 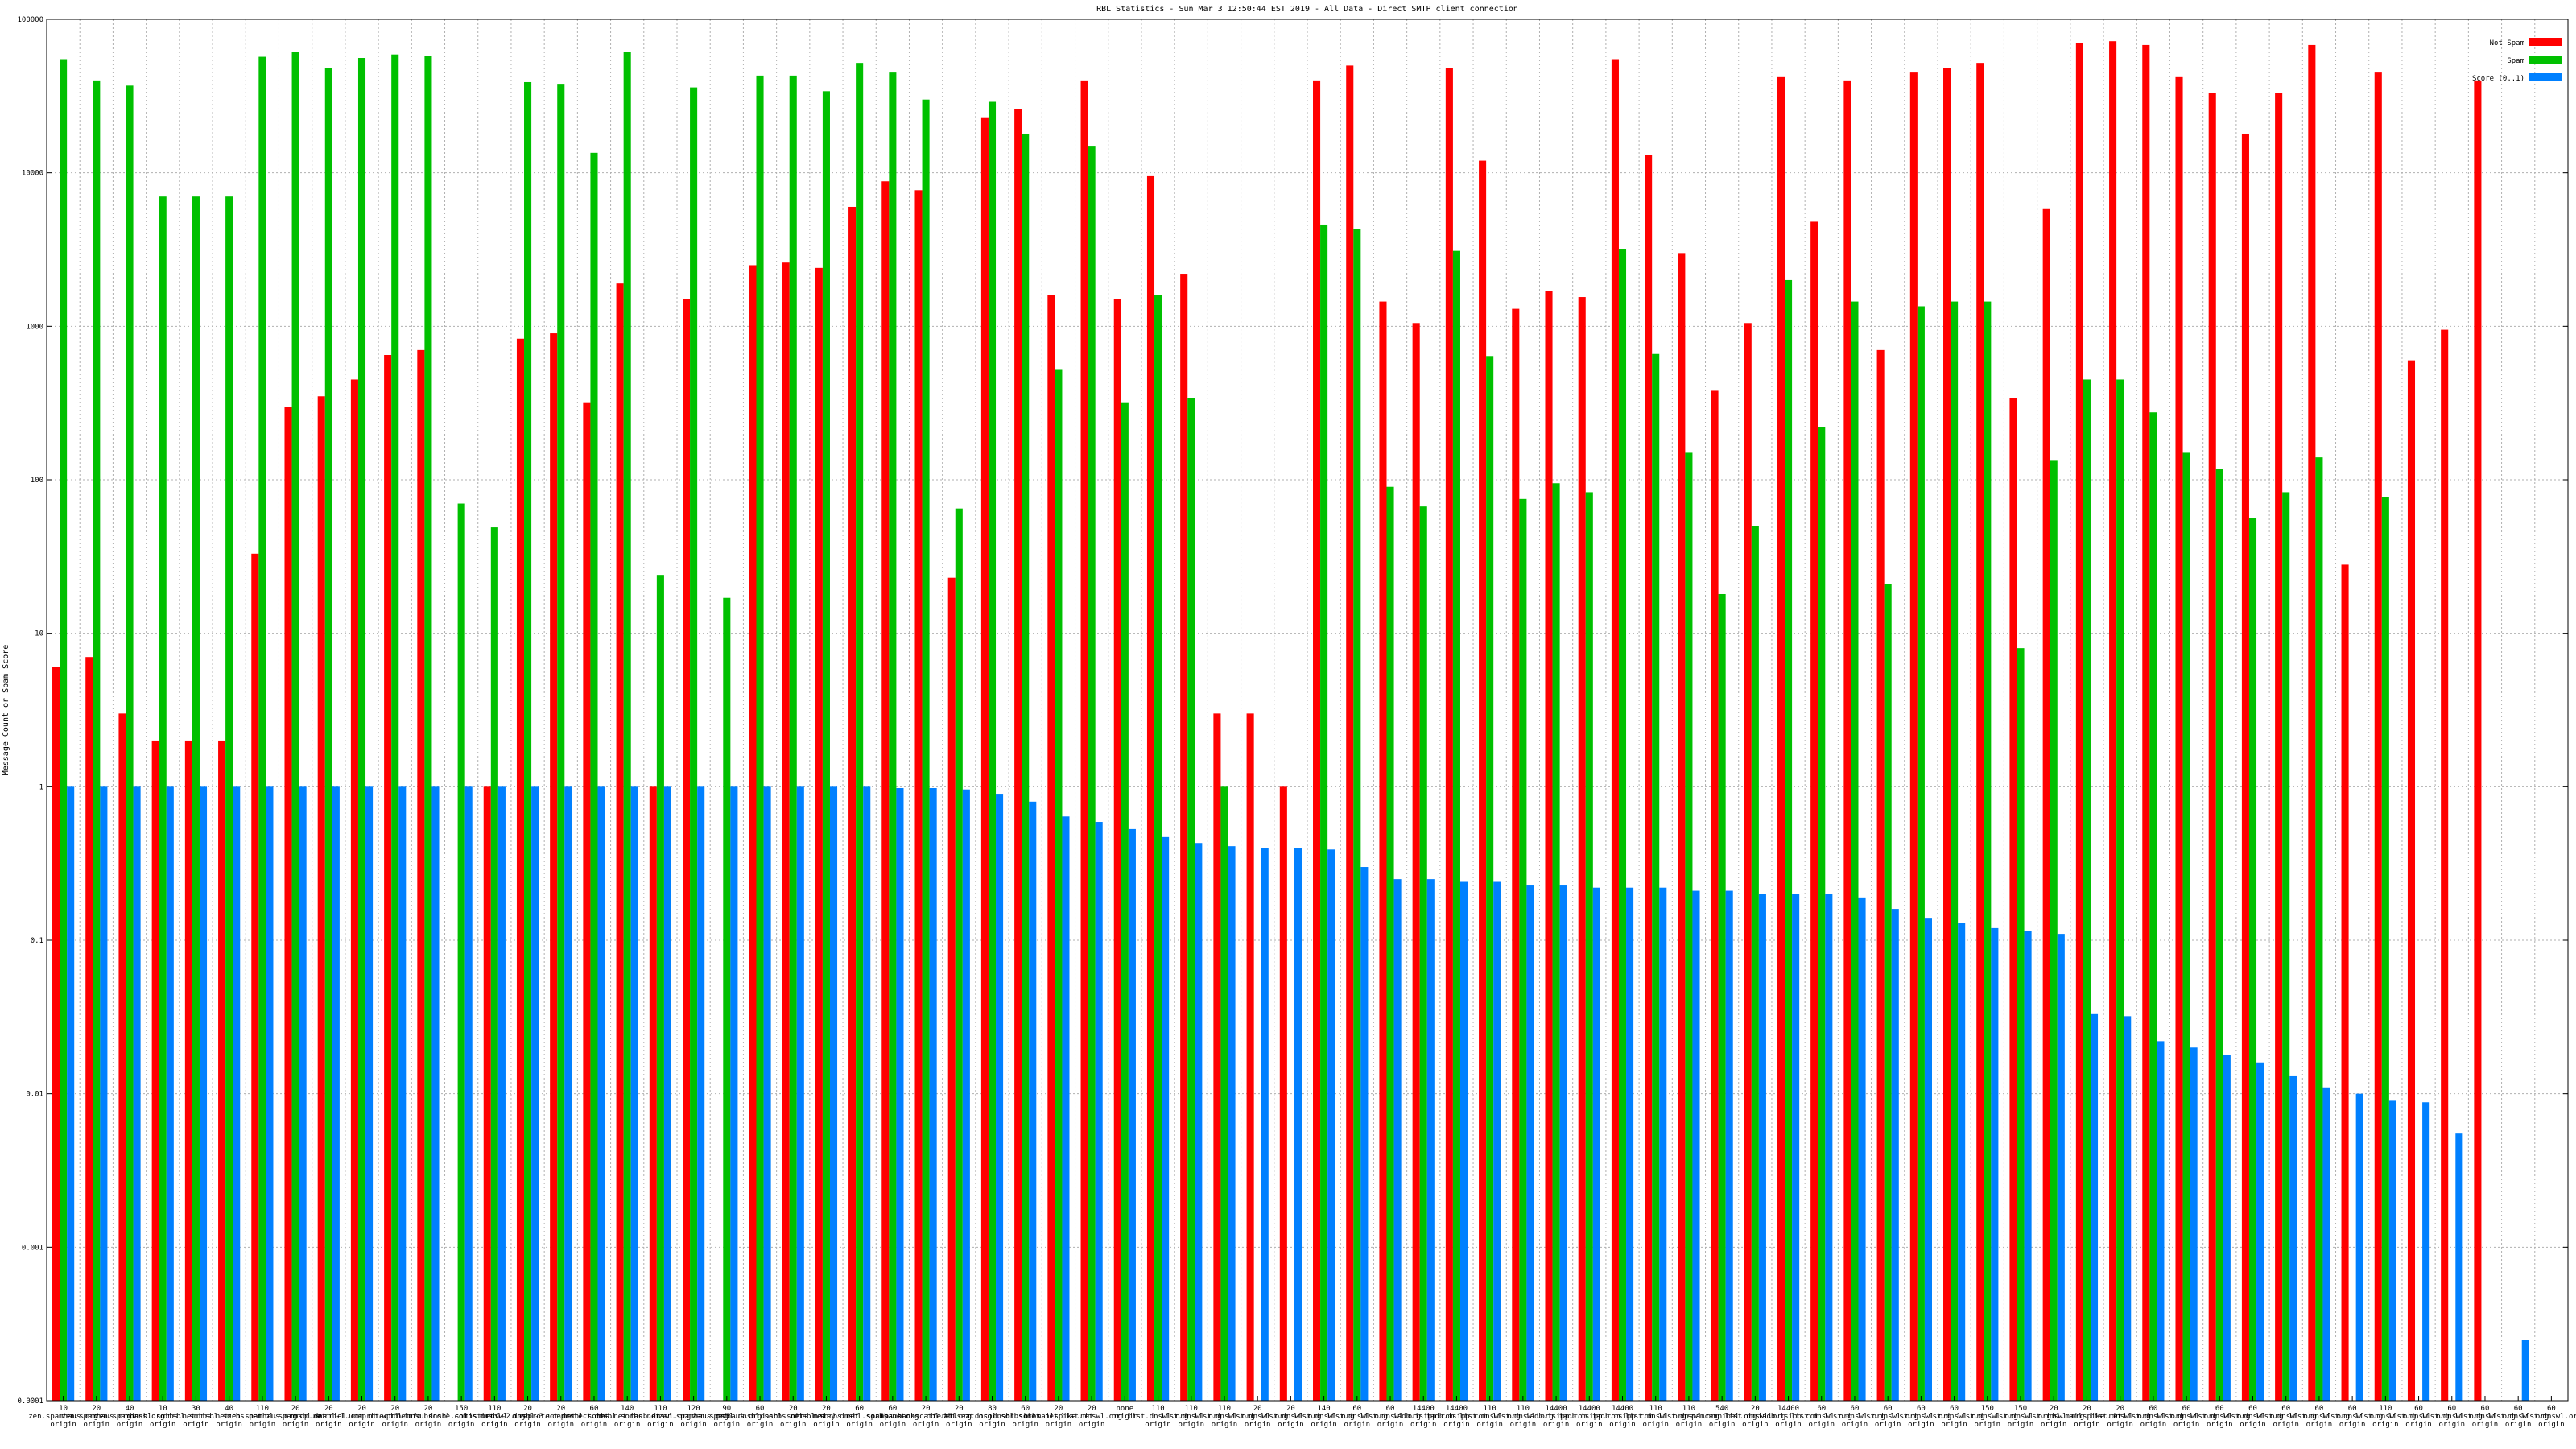 What do you see at coordinates (39, 634) in the screenshot?
I see `y-tick-label: 10` at bounding box center [39, 634].